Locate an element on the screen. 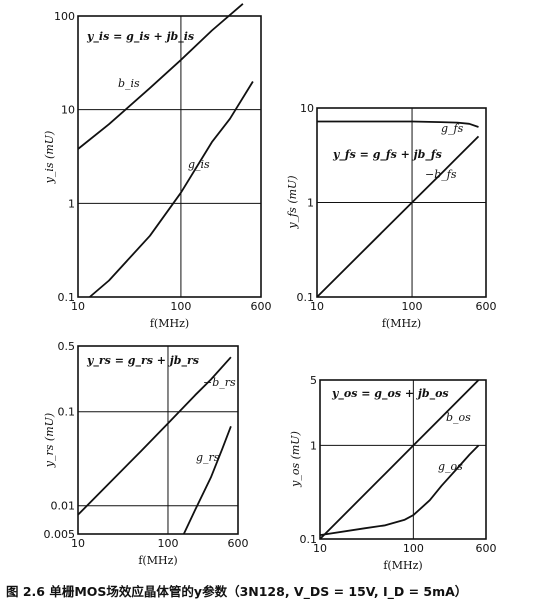  y-axis-label: y_is (mU) is located at coordinates (49, 158).